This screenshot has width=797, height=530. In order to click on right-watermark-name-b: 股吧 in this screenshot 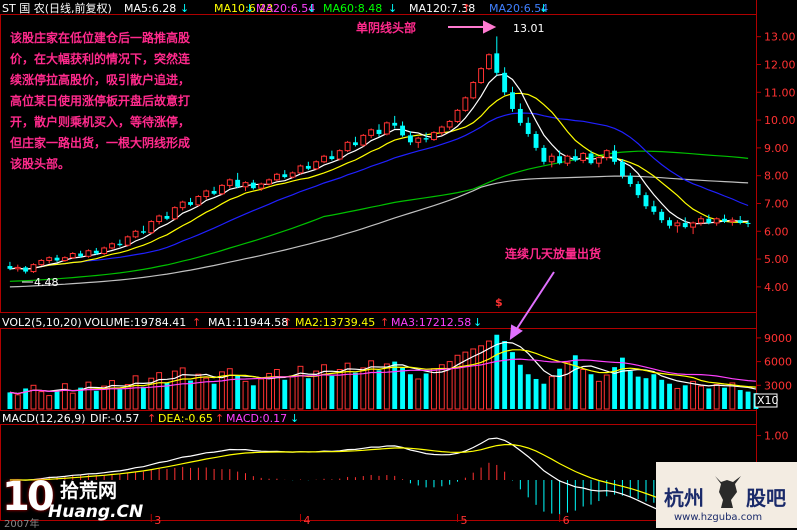, I will do `click(766, 498)`.